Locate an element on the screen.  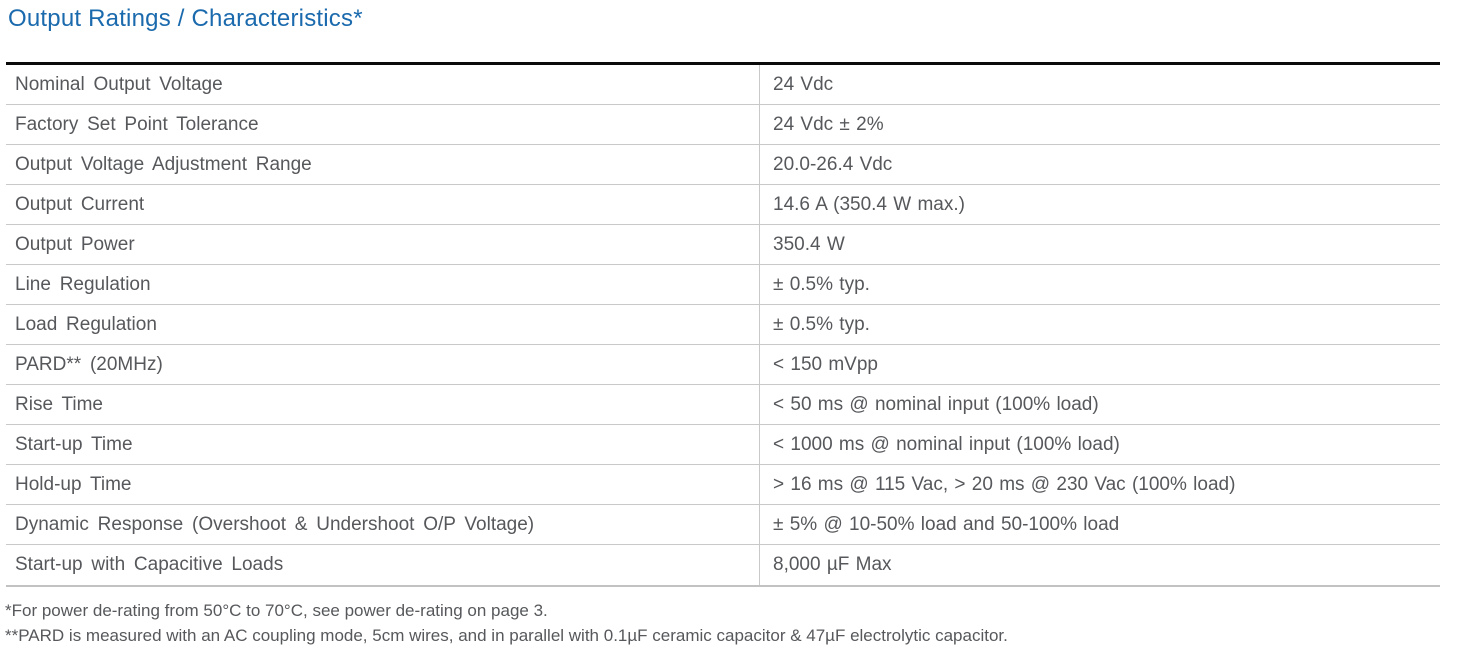
spec-label: Rise Time is located at coordinates (383, 404).